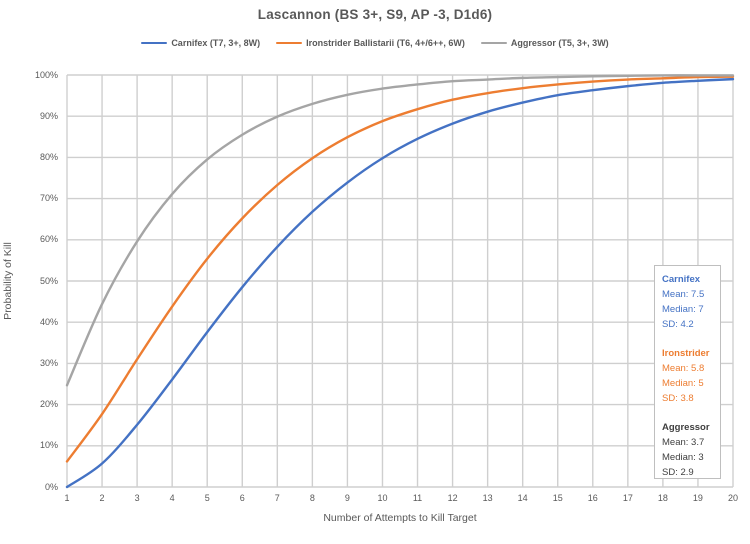 This screenshot has width=750, height=544. Describe the element at coordinates (493, 43) in the screenshot. I see `legend-line-swatch-aggressor` at that location.